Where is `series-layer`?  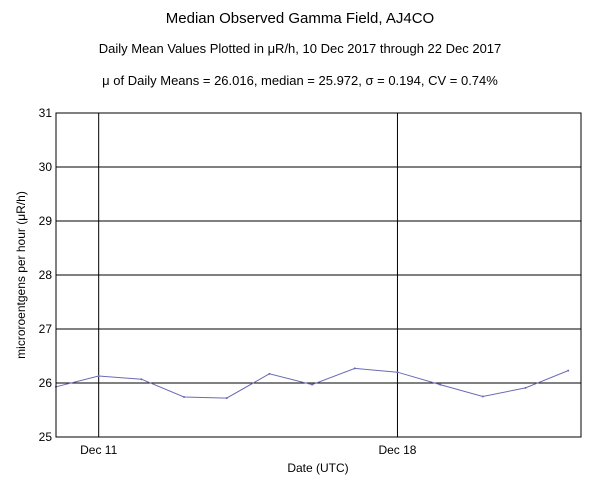
series-layer is located at coordinates (312, 383).